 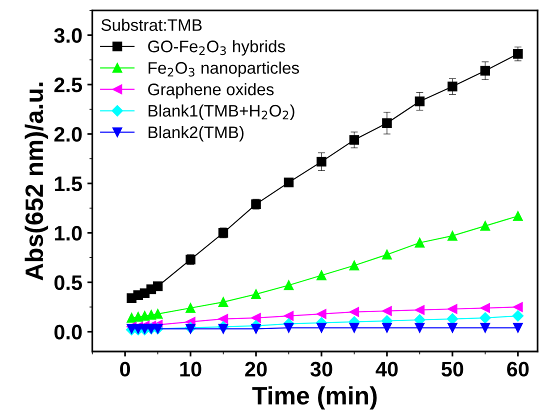 What do you see at coordinates (387, 369) in the screenshot?
I see `x-tick-label: 40` at bounding box center [387, 369].